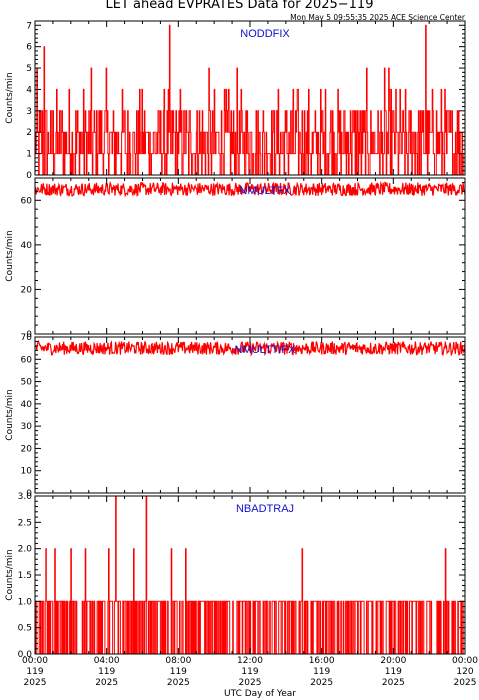  What do you see at coordinates (260, 694) in the screenshot?
I see `x-axis-label: UTC Day of Year` at bounding box center [260, 694].